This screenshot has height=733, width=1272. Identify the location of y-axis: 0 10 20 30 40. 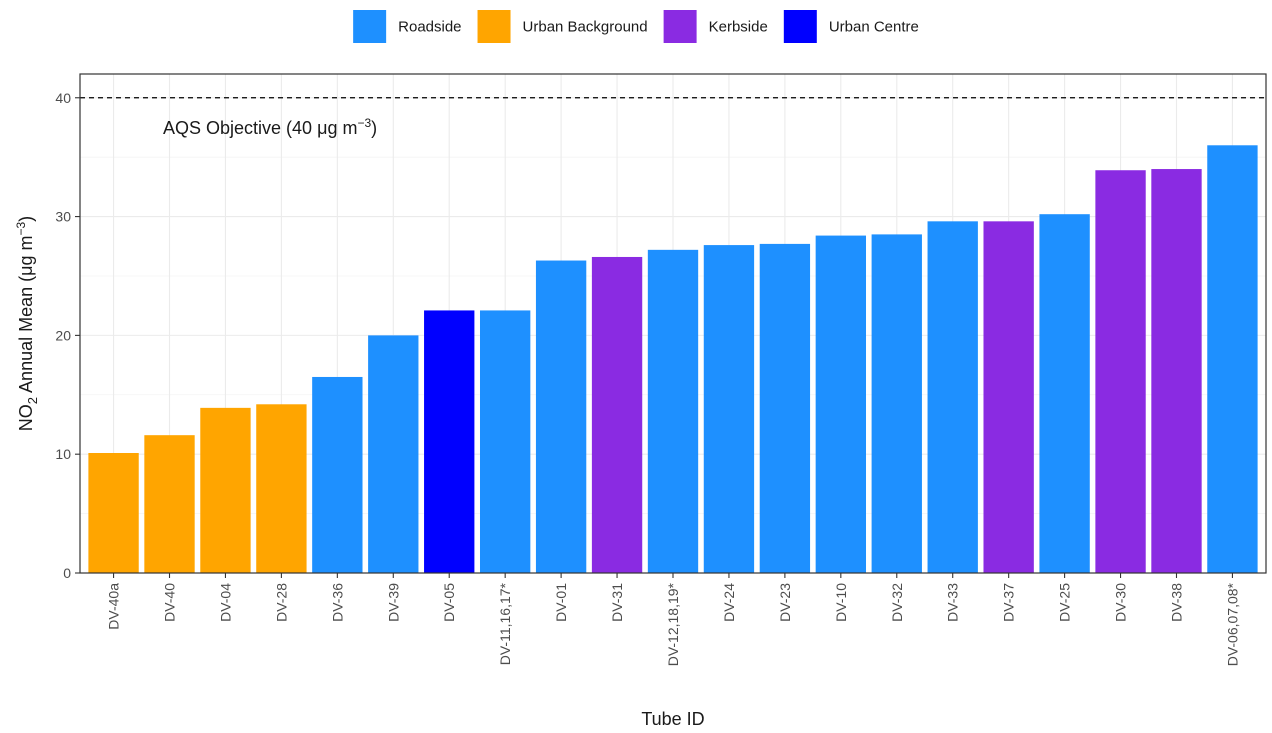
(67, 335).